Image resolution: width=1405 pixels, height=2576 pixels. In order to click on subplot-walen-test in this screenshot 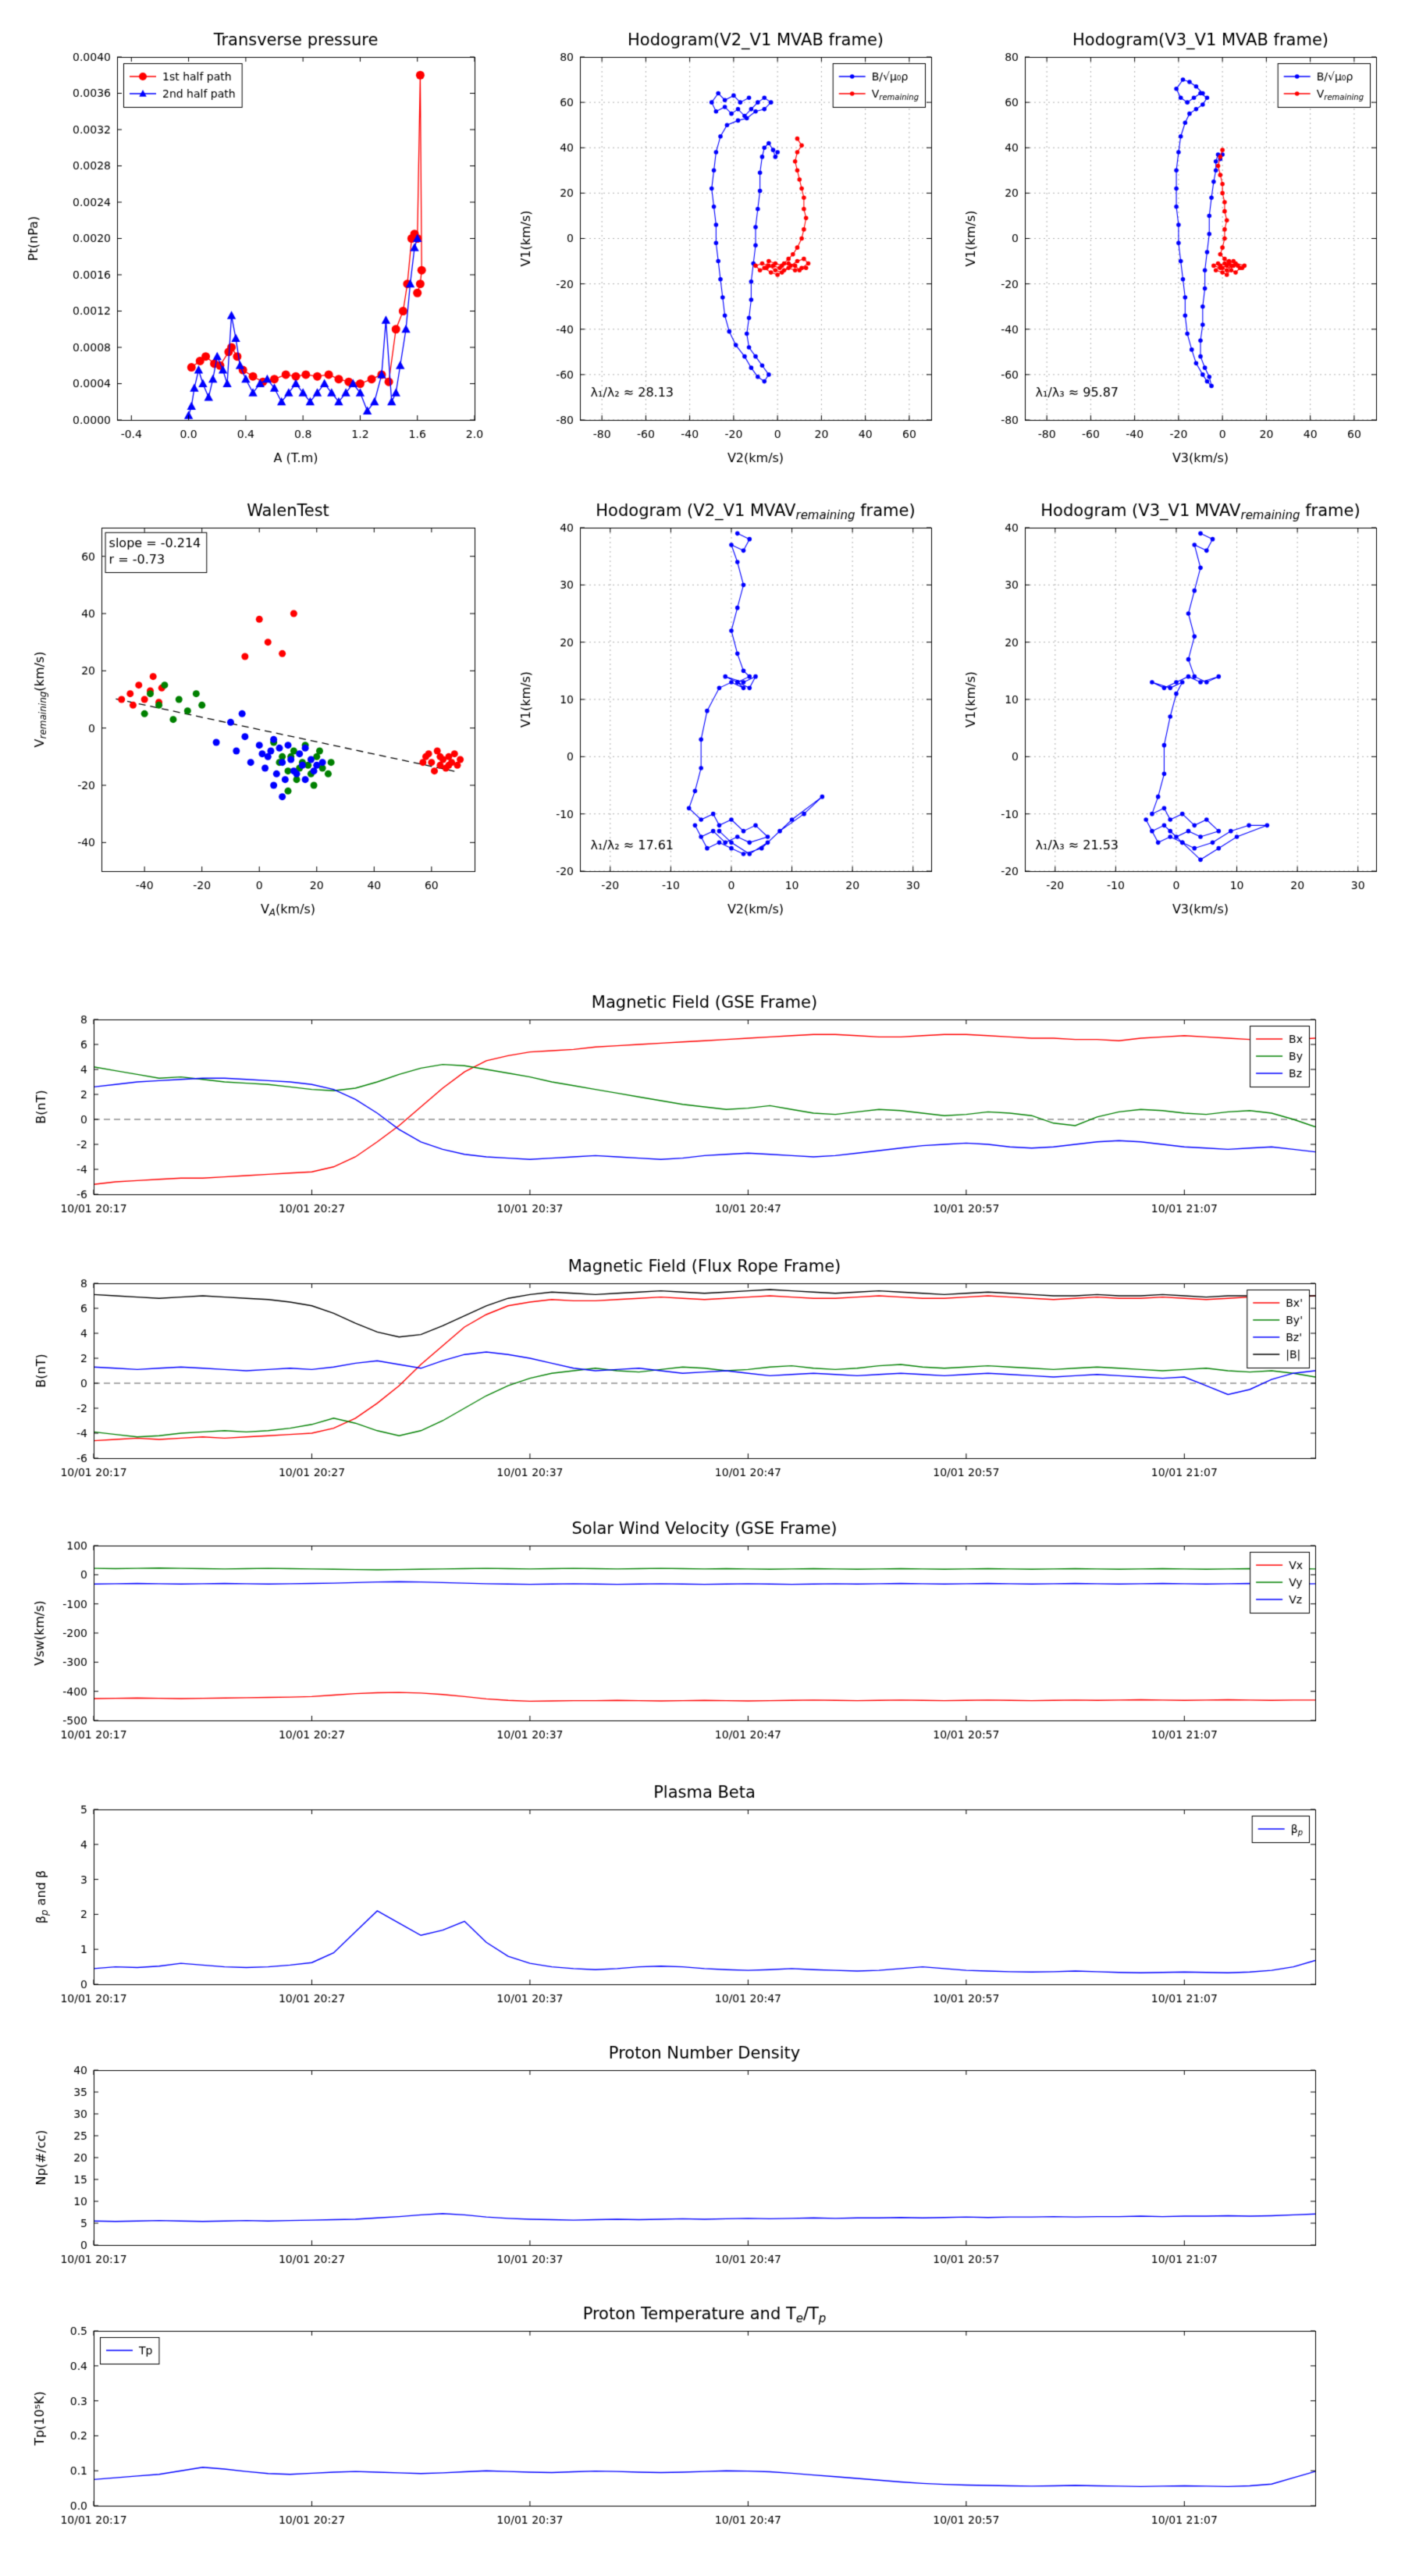, I will do `click(257, 704)`.